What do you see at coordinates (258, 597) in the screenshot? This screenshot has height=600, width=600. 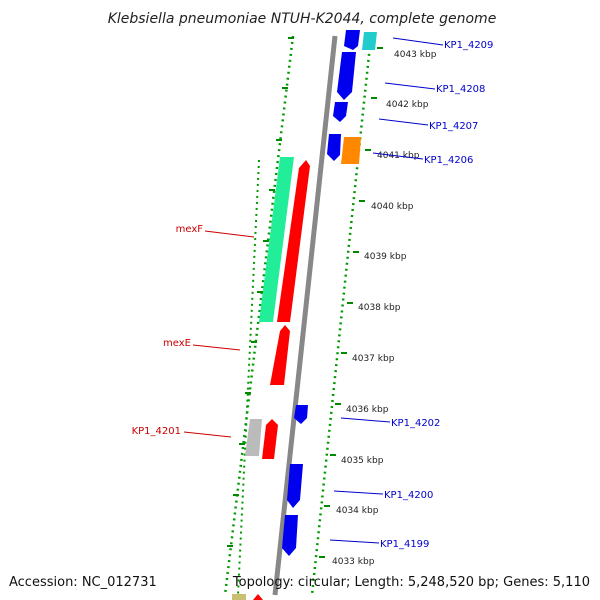 I see `gene-bottom-red` at bounding box center [258, 597].